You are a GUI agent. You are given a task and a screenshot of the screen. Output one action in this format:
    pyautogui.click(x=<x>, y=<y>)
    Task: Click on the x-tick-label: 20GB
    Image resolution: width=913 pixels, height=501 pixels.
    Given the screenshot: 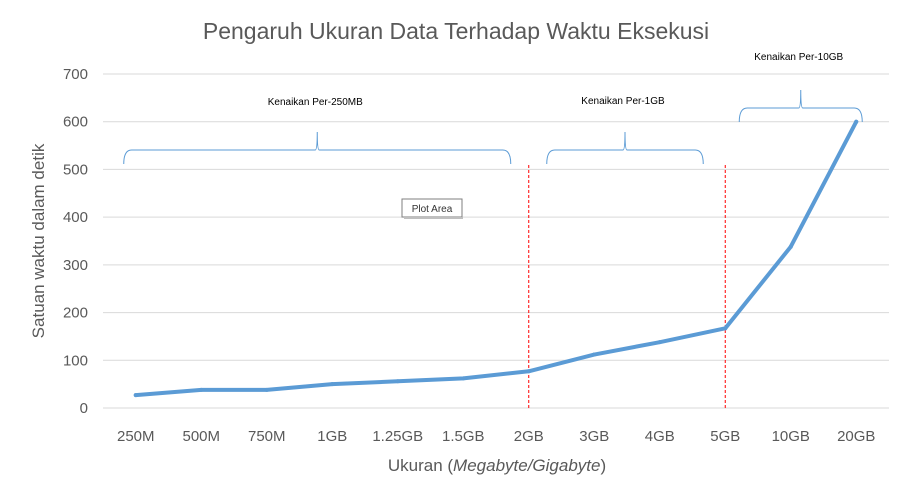 What is the action you would take?
    pyautogui.click(x=856, y=436)
    